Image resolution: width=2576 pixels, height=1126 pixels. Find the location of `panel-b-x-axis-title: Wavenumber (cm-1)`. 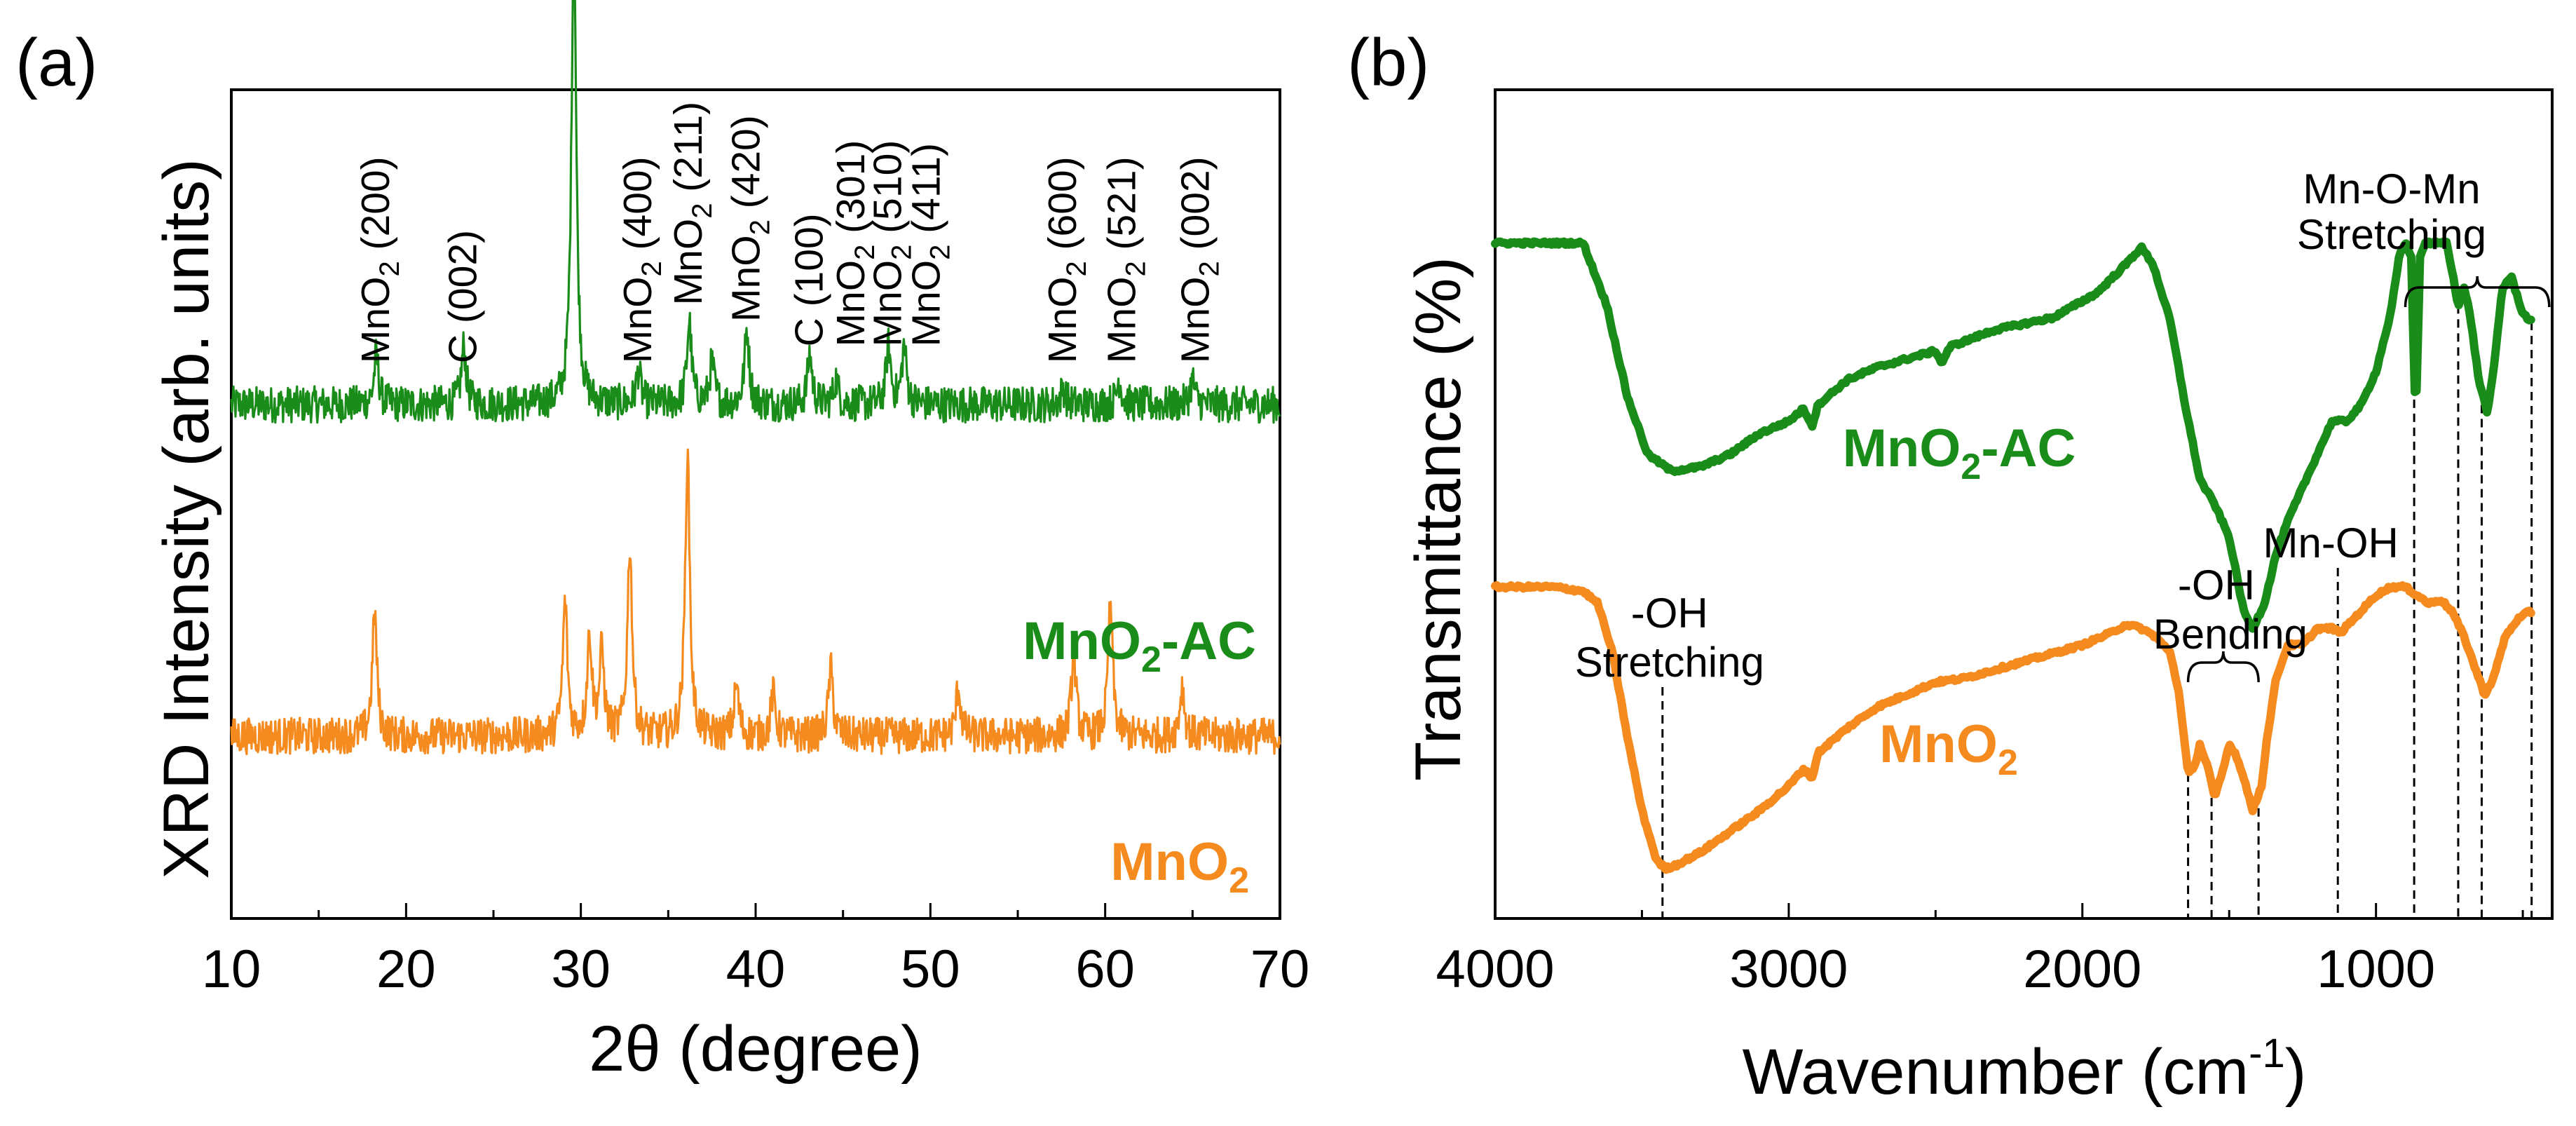

panel-b-x-axis-title: Wavenumber (cm-1) is located at coordinates (2025, 1069).